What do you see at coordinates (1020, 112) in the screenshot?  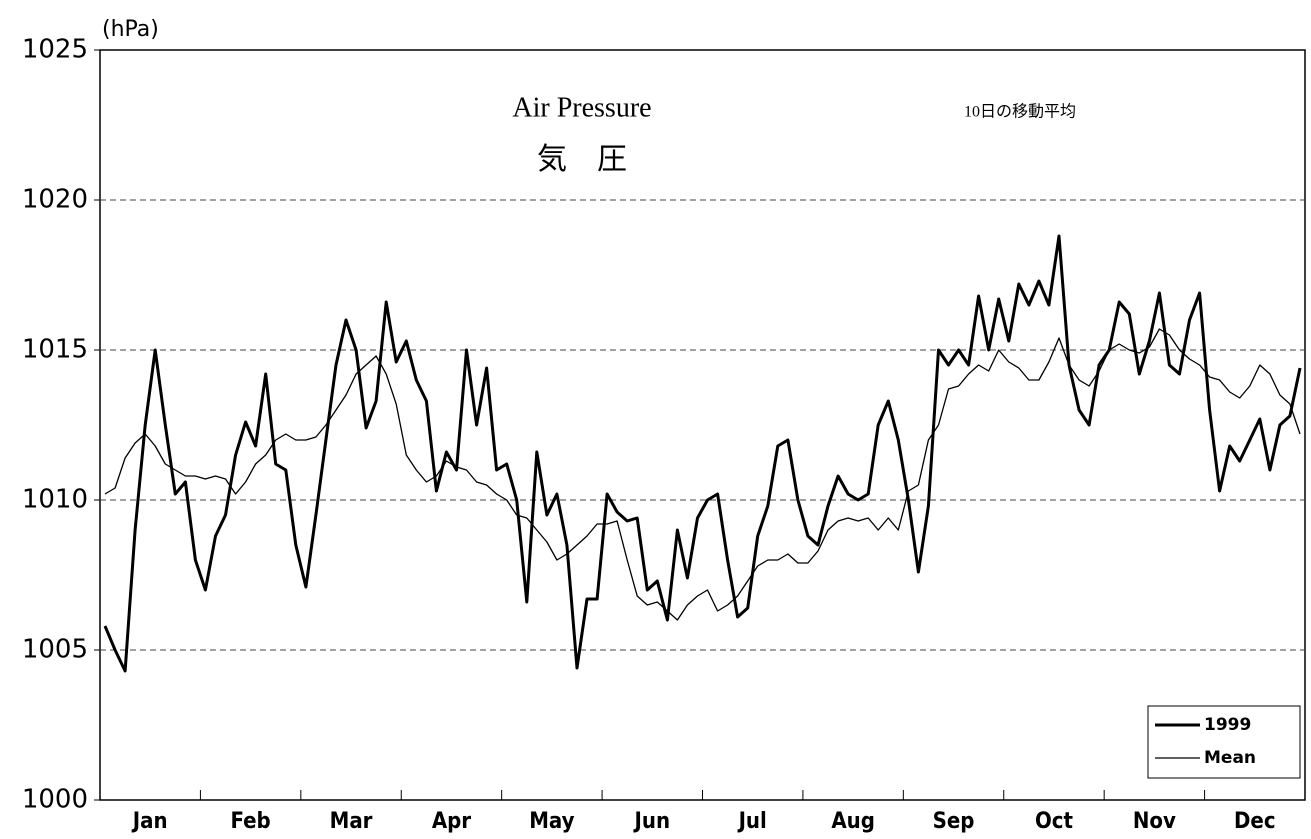 I see `annotation: 10日の移動平均` at bounding box center [1020, 112].